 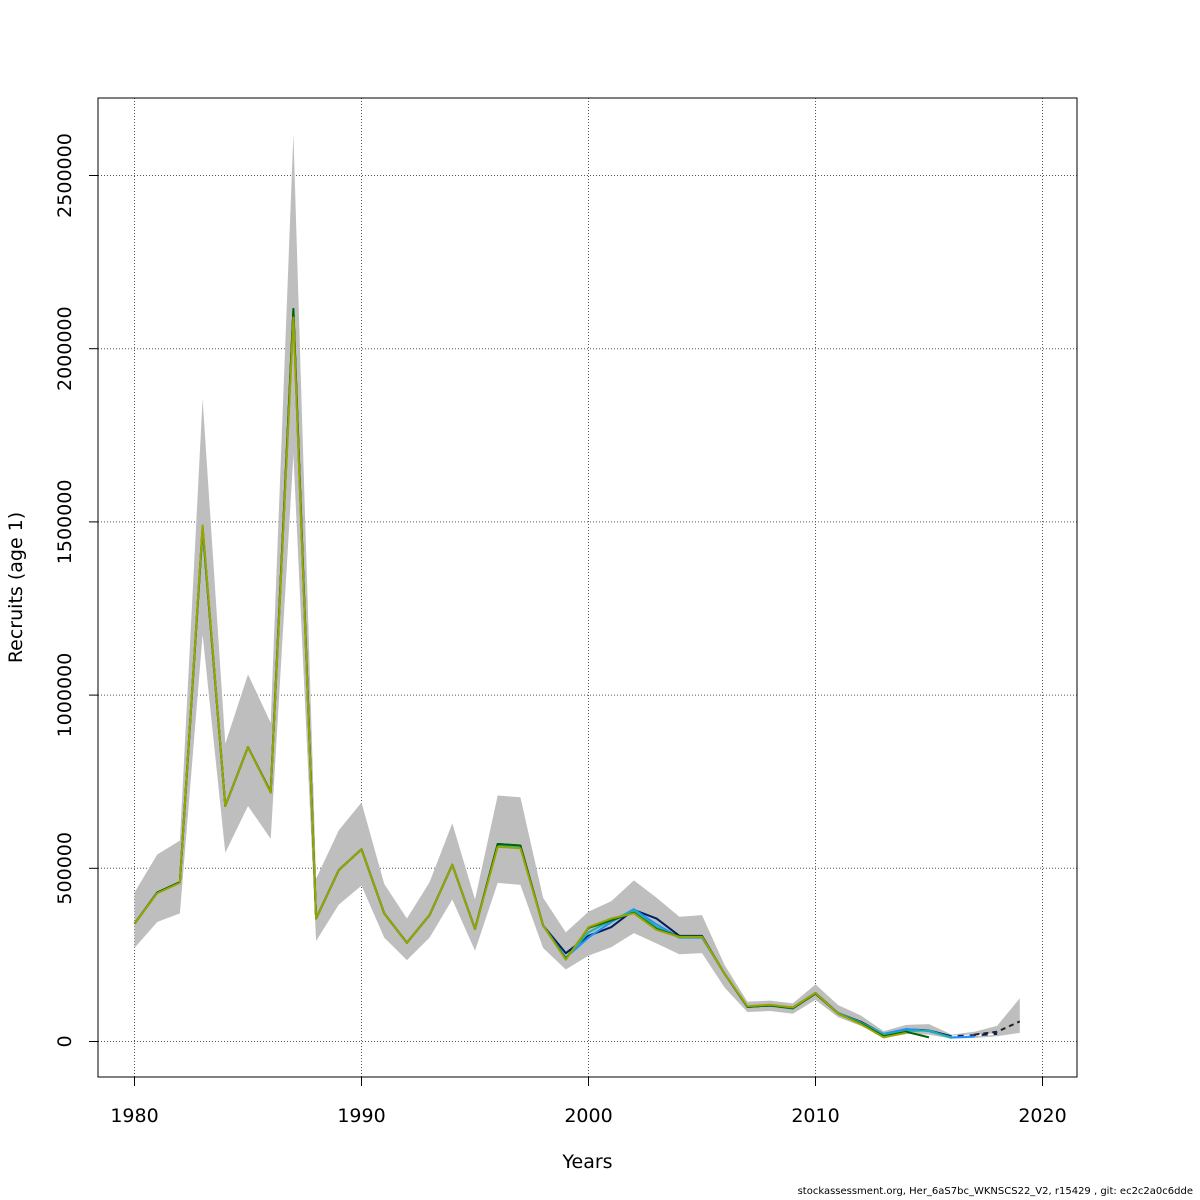 What do you see at coordinates (65, 695) in the screenshot?
I see `y-tick-label: 1000000` at bounding box center [65, 695].